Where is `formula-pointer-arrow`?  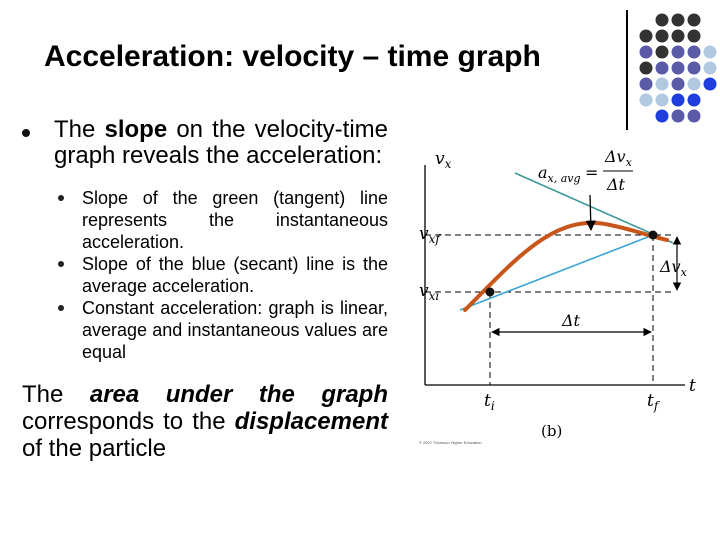 formula-pointer-arrow is located at coordinates (590, 213).